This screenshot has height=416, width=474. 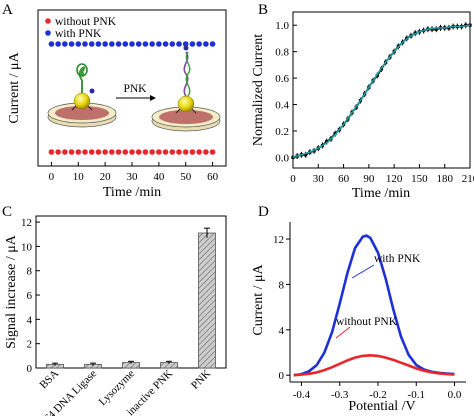 I want to click on bar, so click(x=207, y=300).